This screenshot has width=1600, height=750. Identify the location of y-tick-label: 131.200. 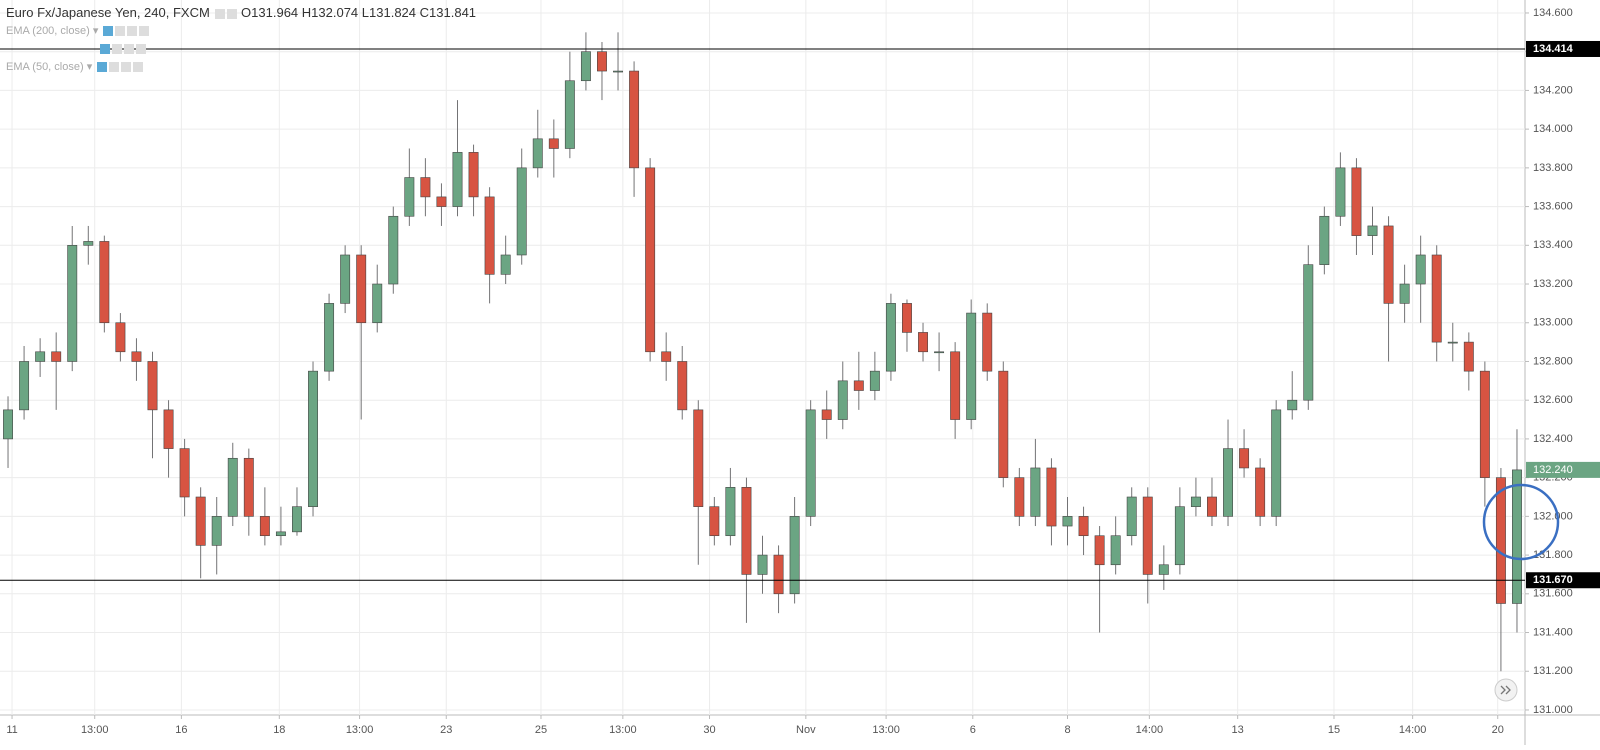
(1553, 671).